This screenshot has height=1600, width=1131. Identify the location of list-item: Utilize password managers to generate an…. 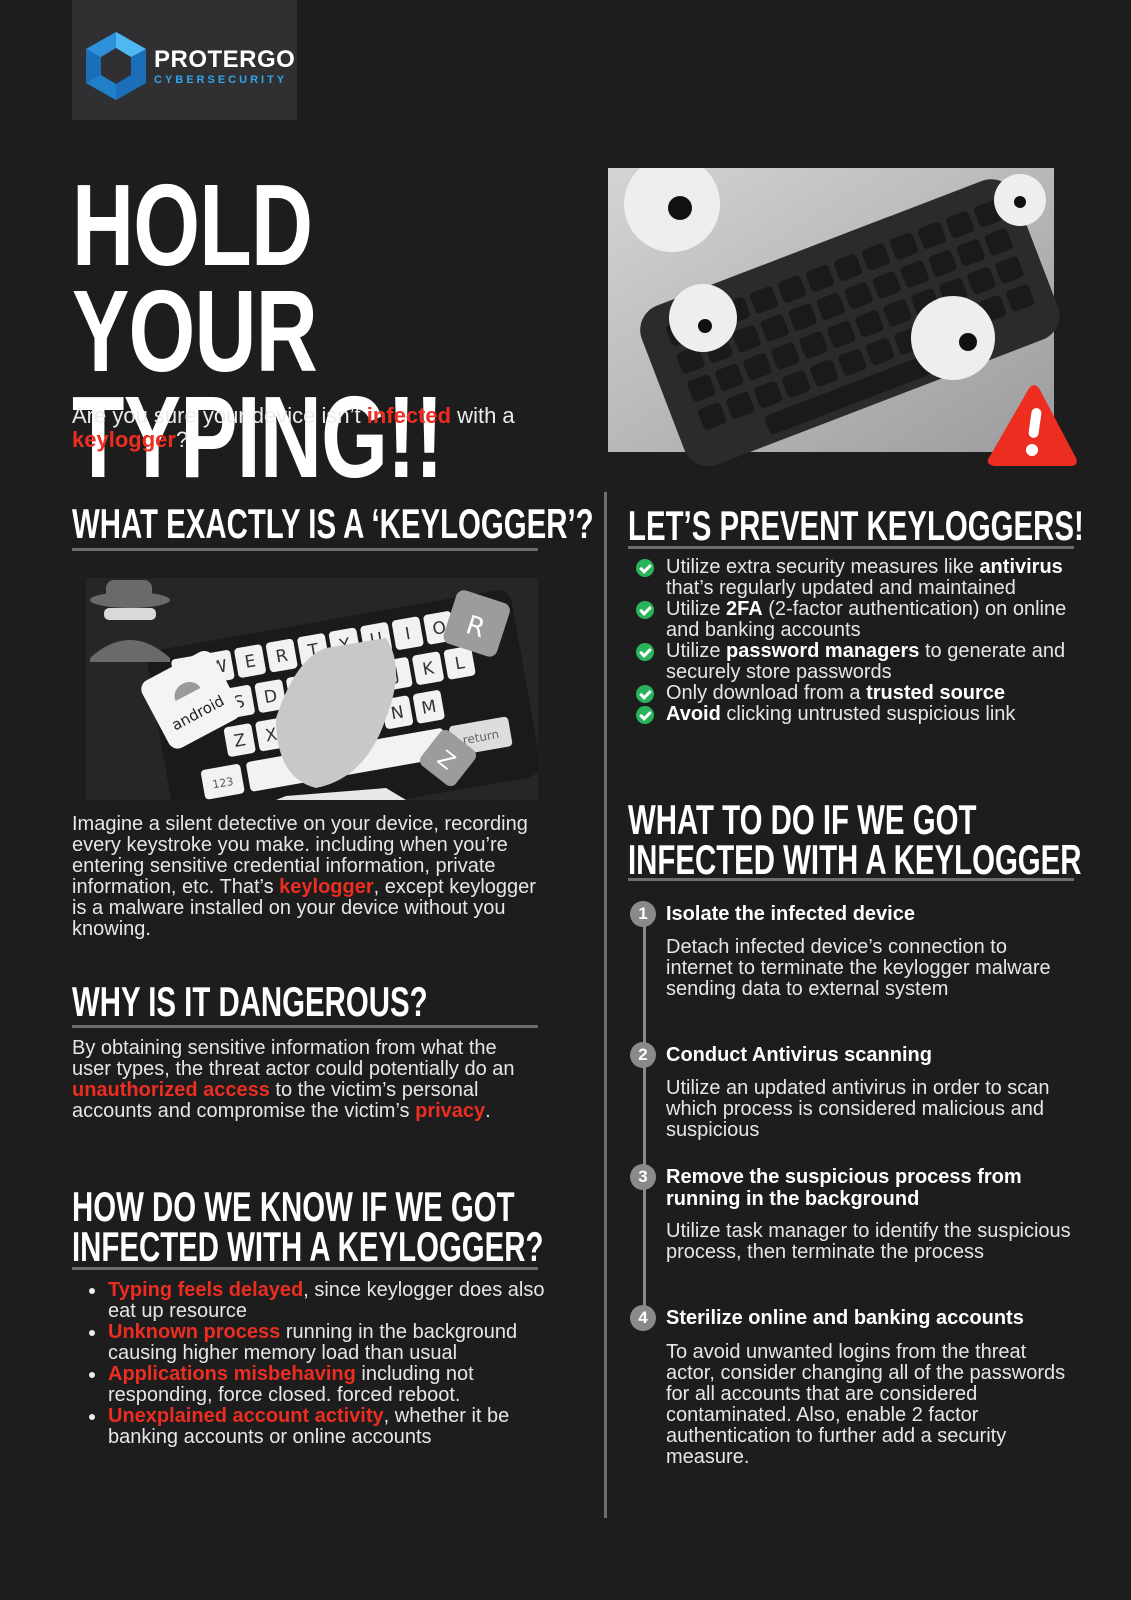
(856, 662).